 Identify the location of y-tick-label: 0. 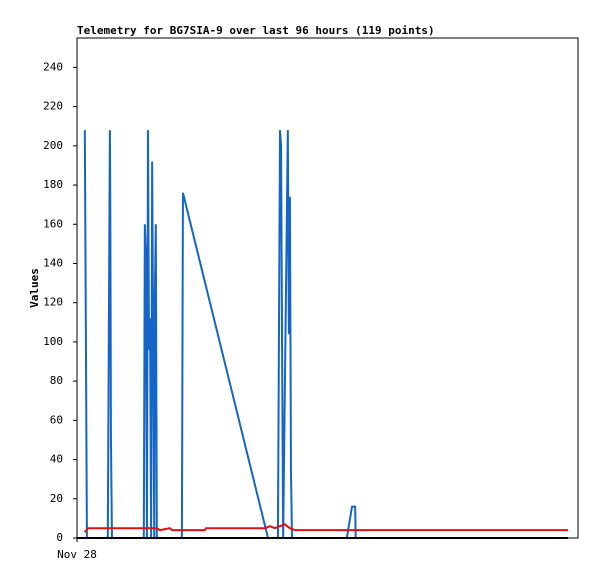
(59, 537).